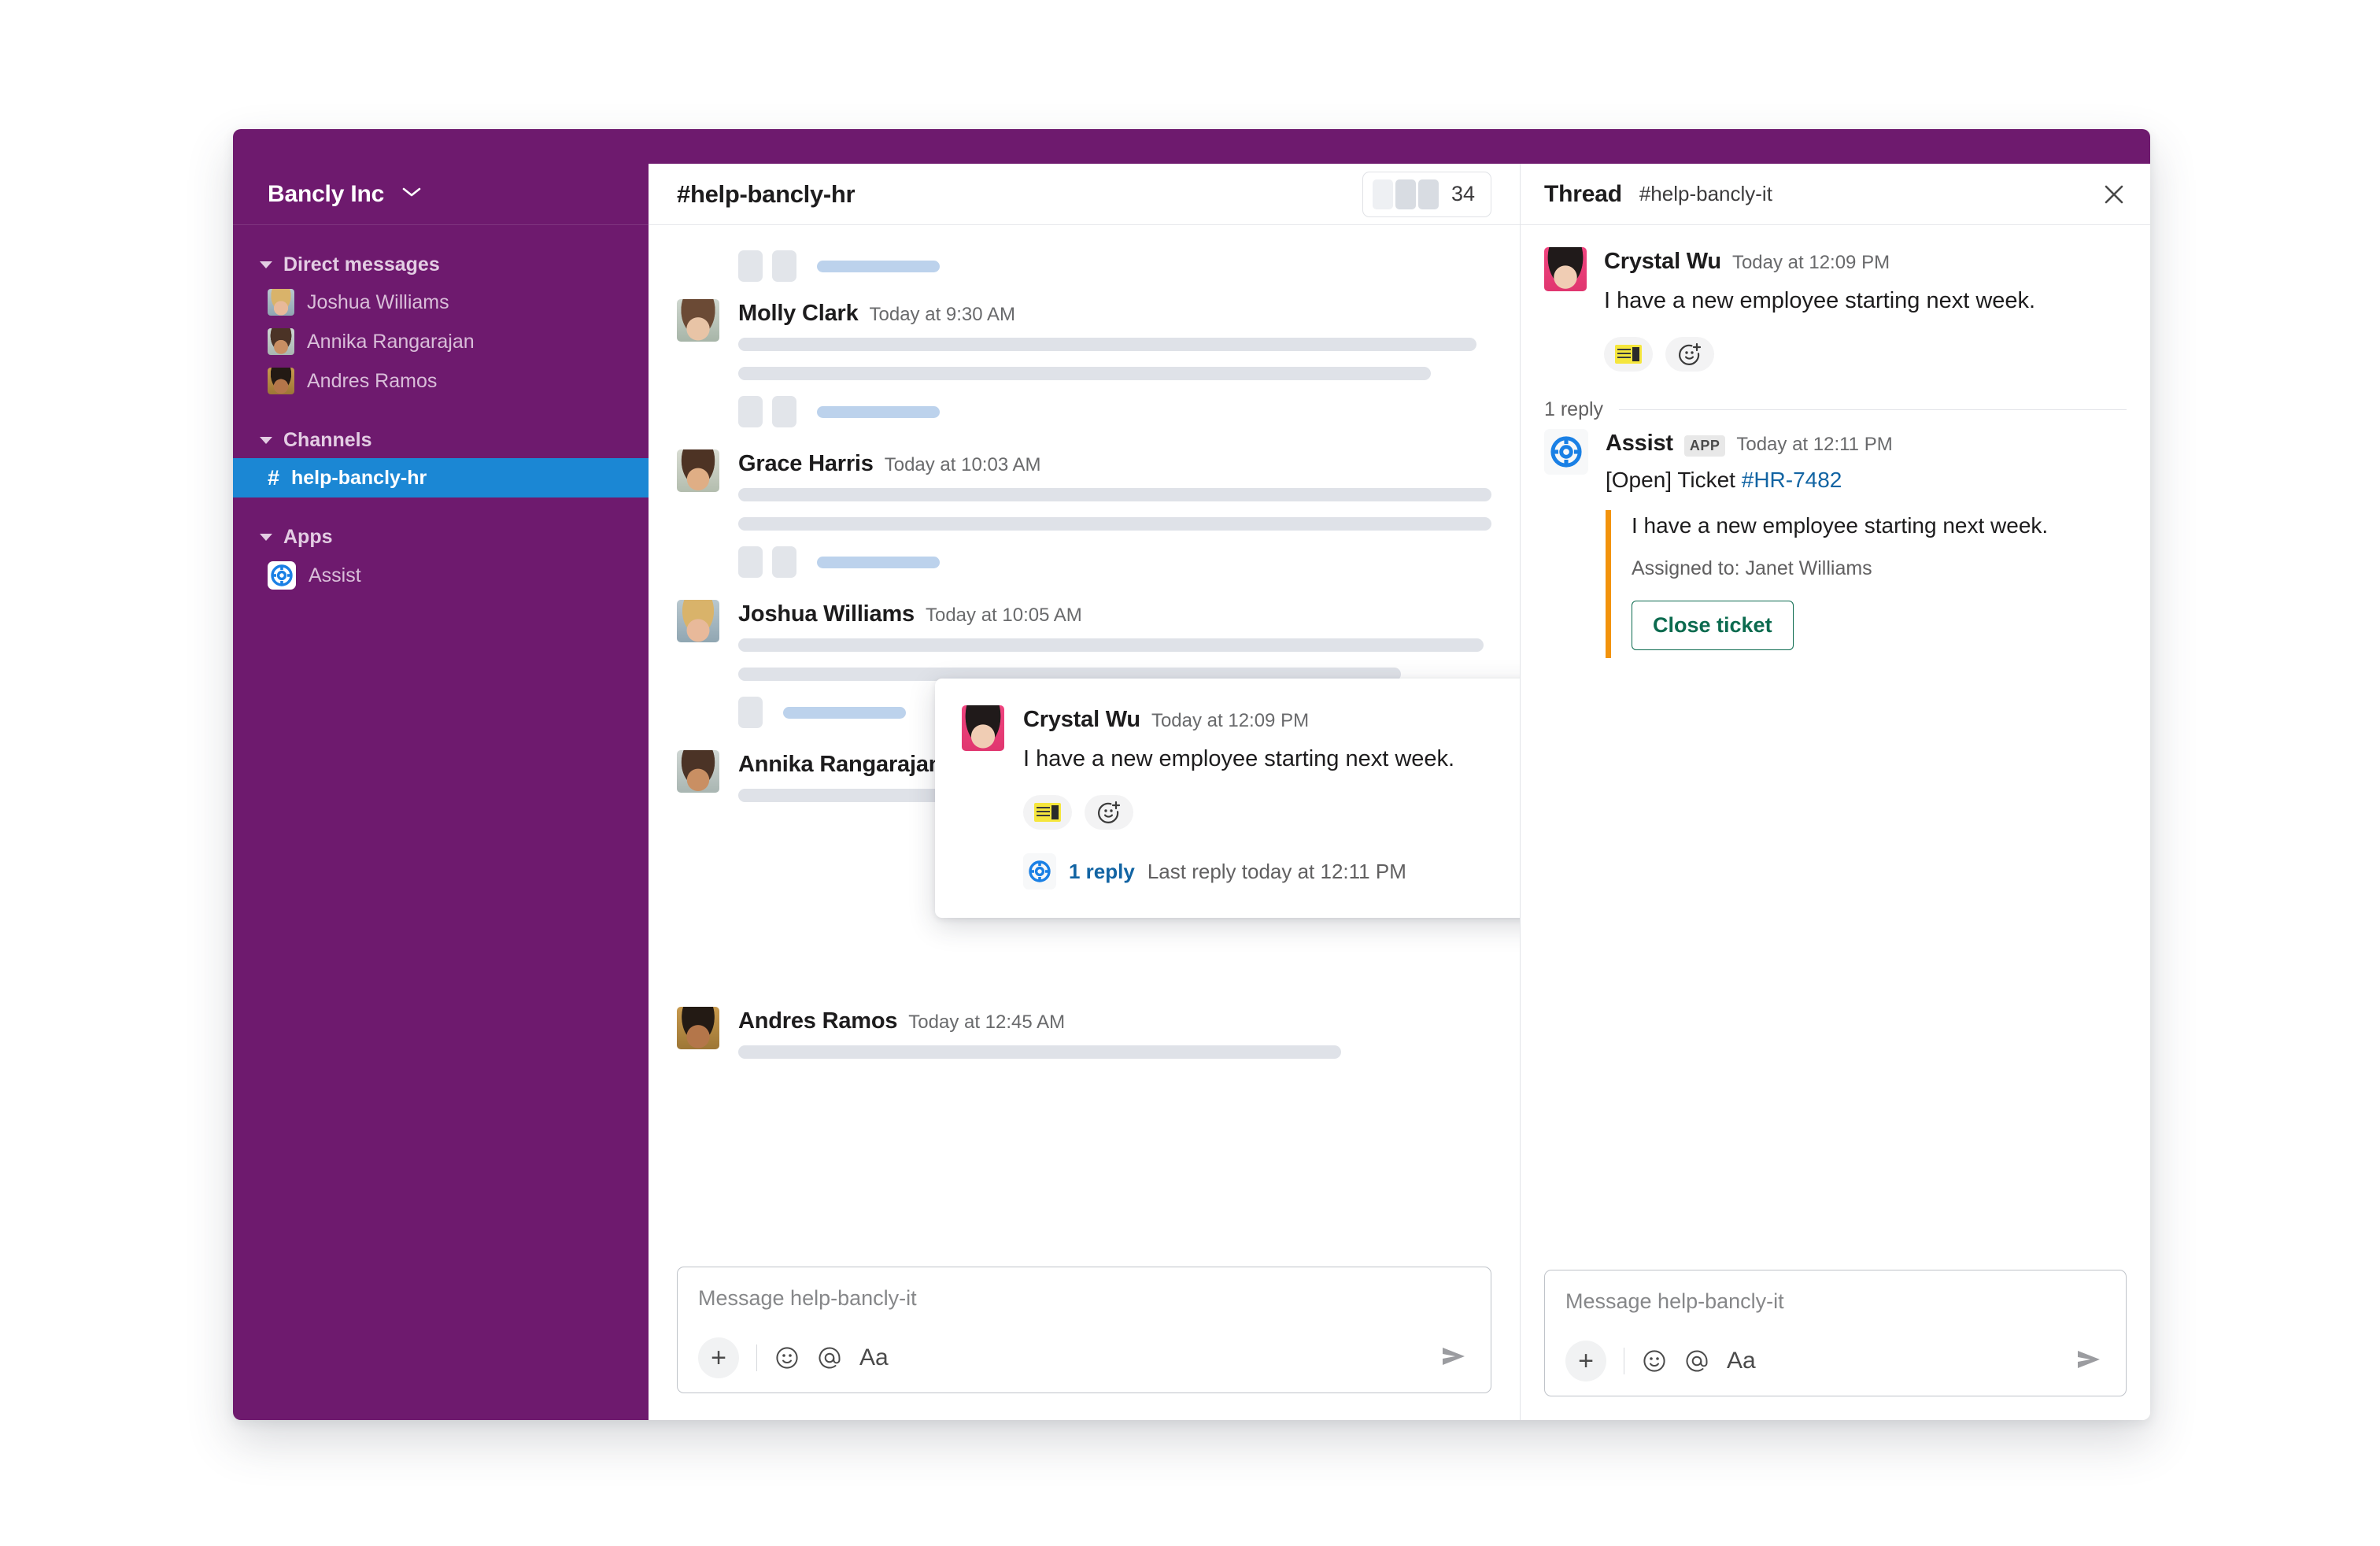  I want to click on sidebar-item-joshua-williams: Joshua Williams, so click(441, 303).